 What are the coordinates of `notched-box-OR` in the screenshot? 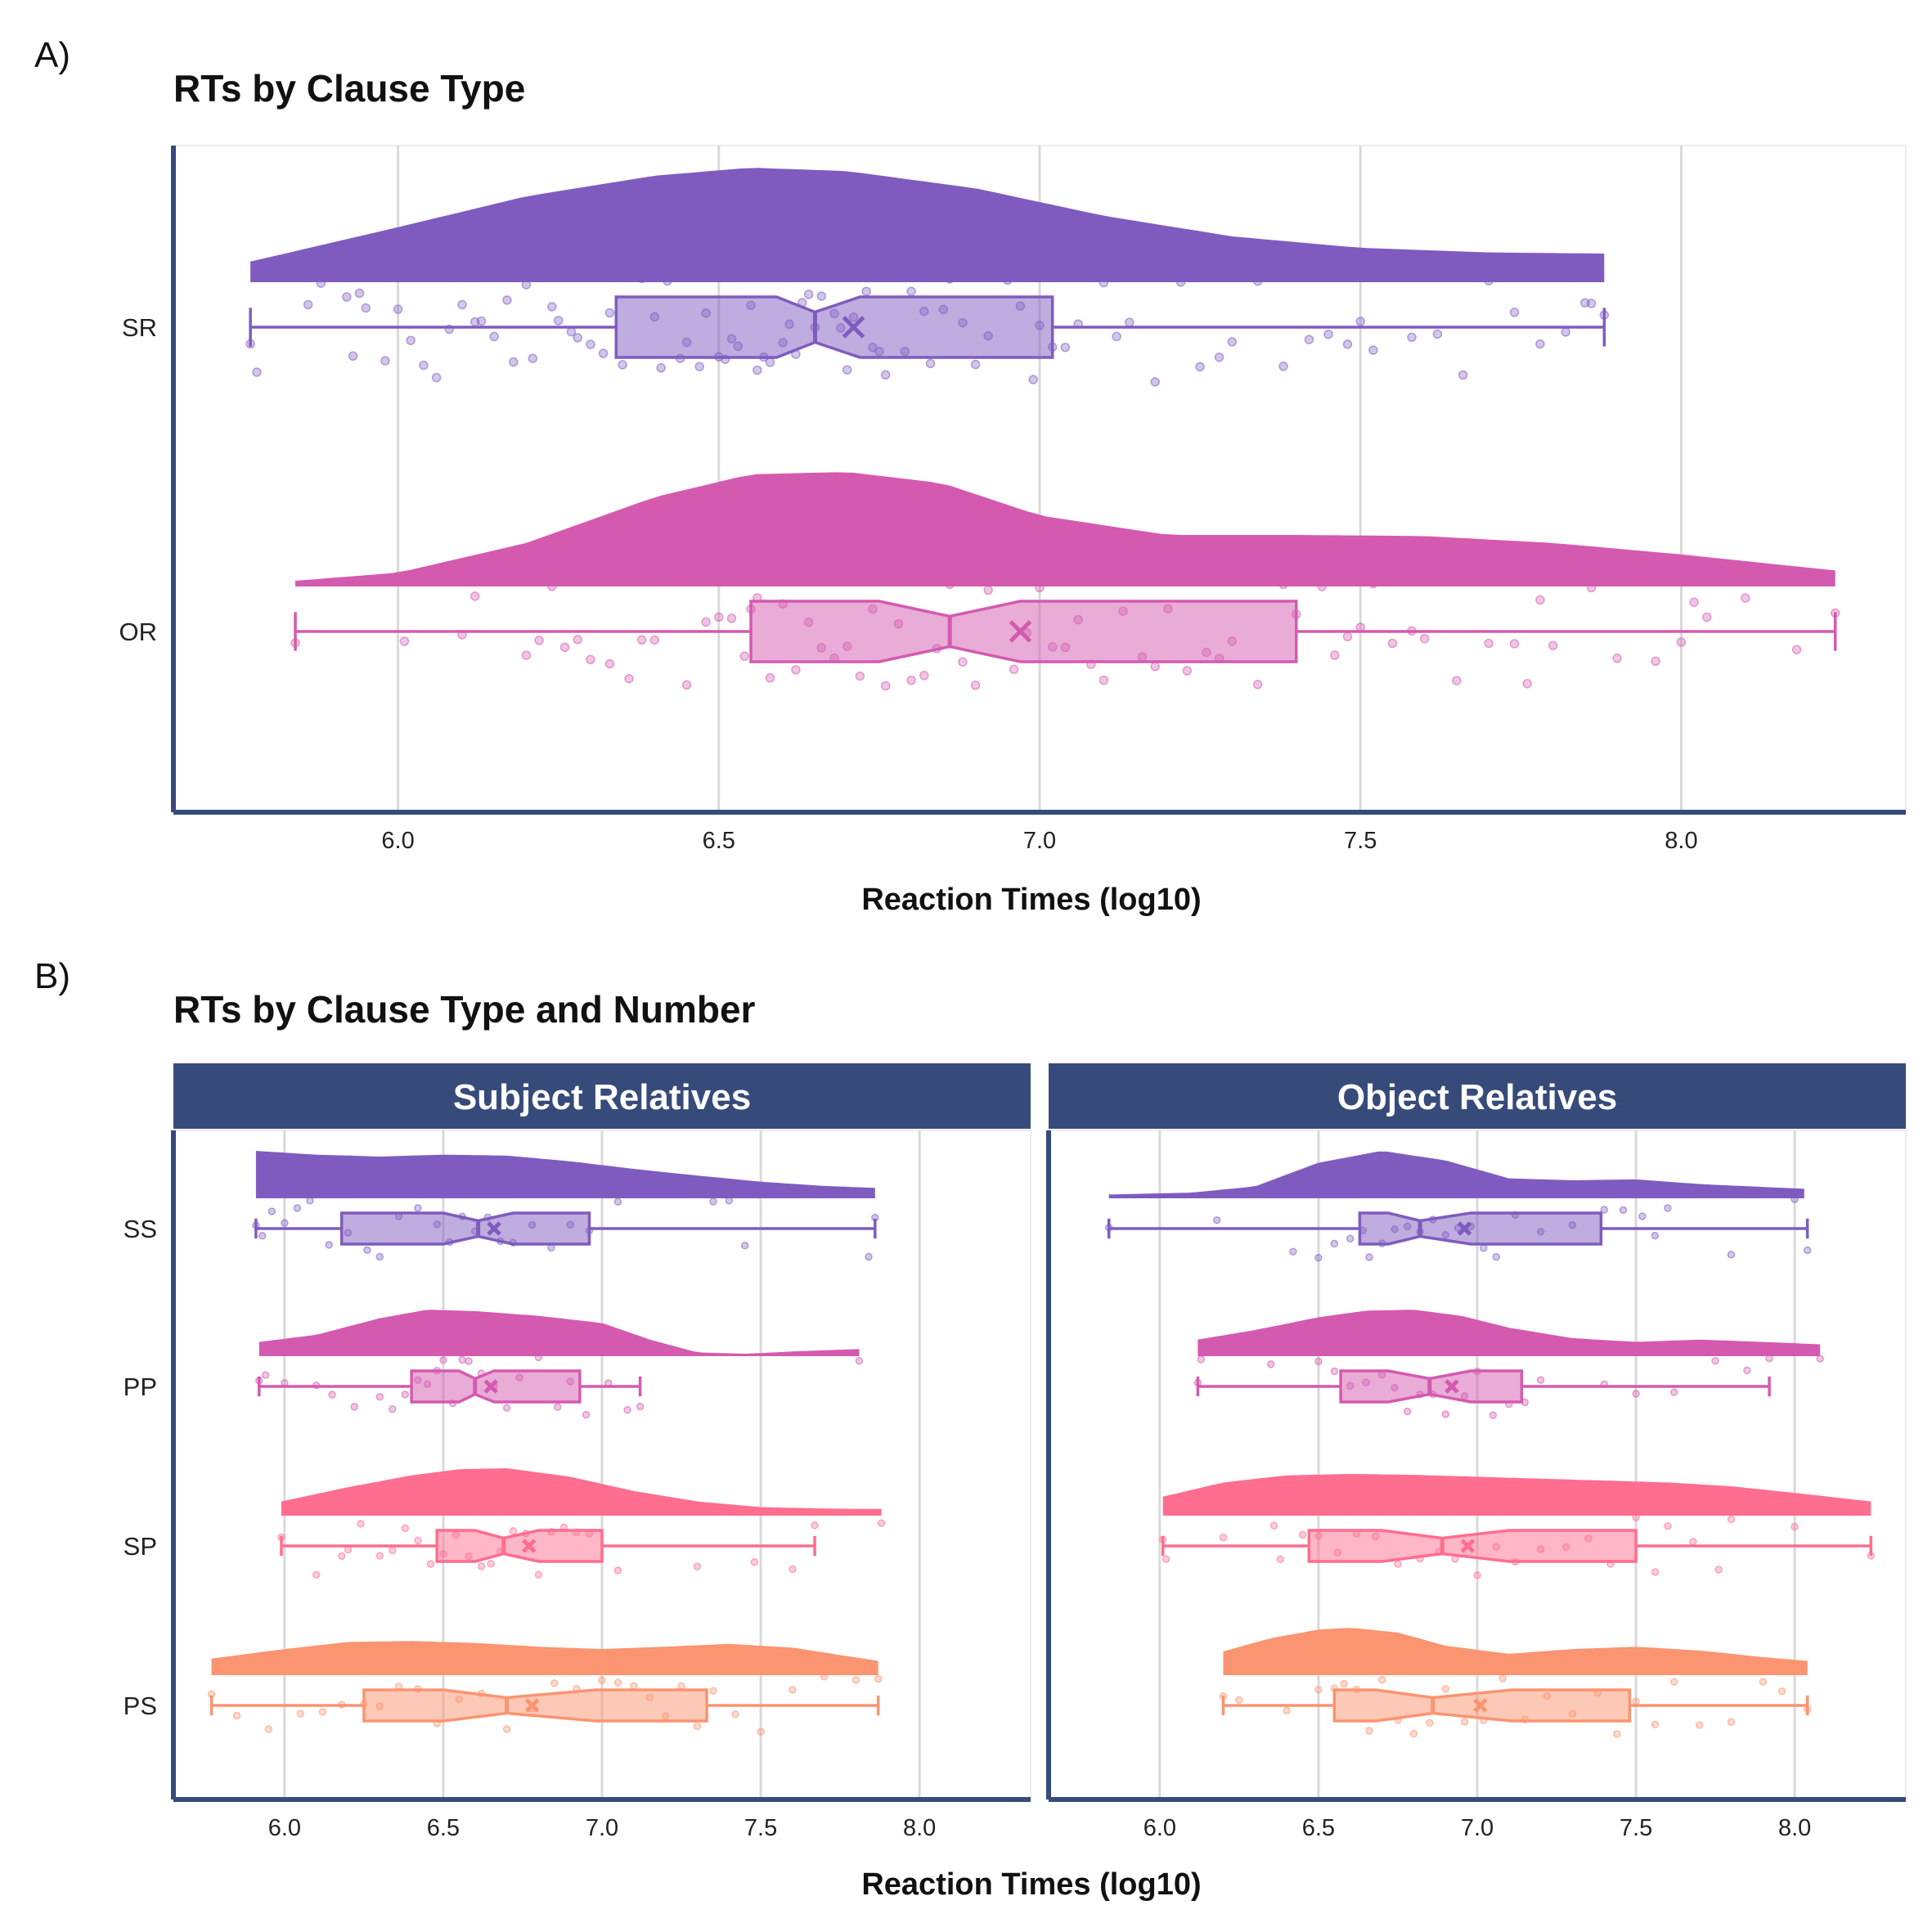 It's located at (1023, 632).